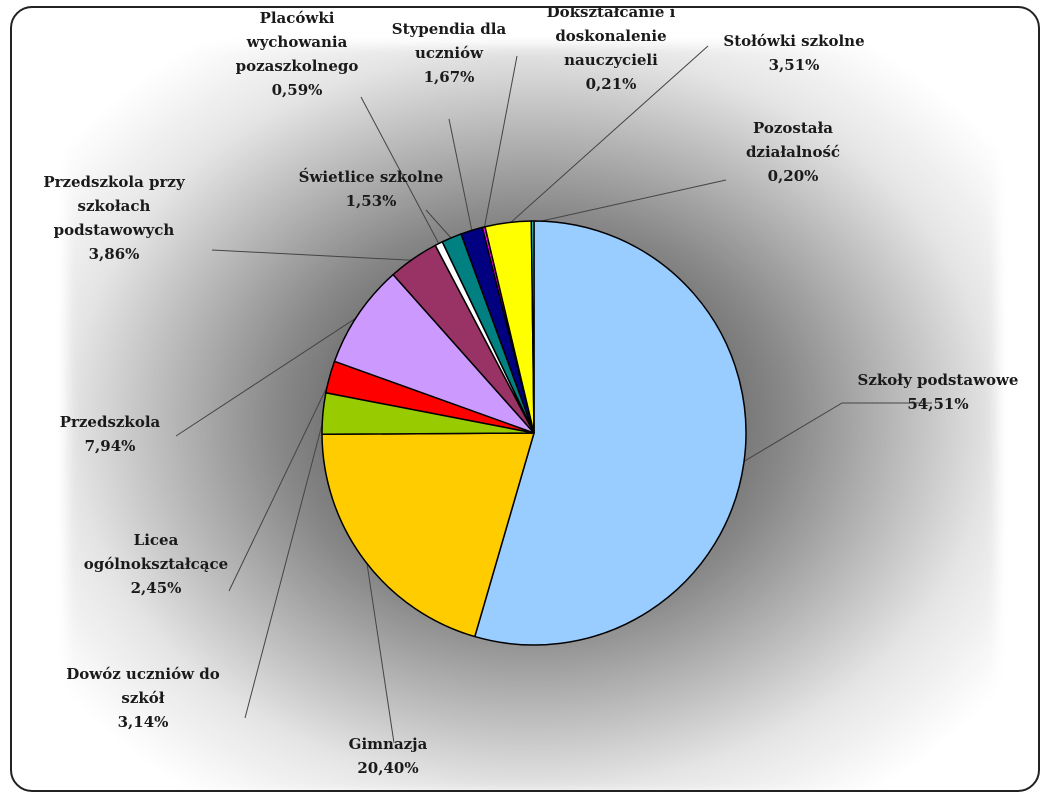 The height and width of the screenshot is (801, 1051). I want to click on slice-name-label: szkół, so click(142, 698).